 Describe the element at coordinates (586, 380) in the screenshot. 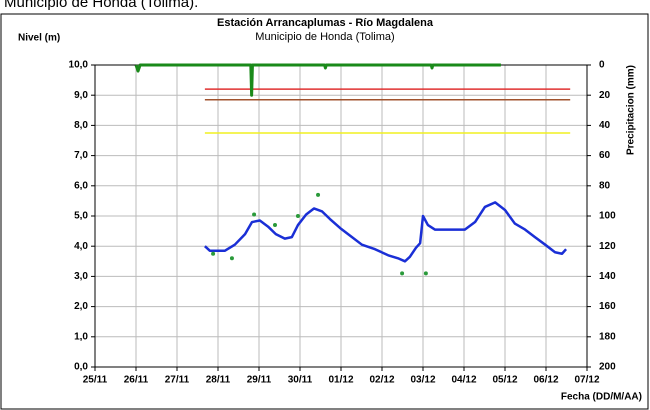

I see `x-tick-label: 07/12` at that location.